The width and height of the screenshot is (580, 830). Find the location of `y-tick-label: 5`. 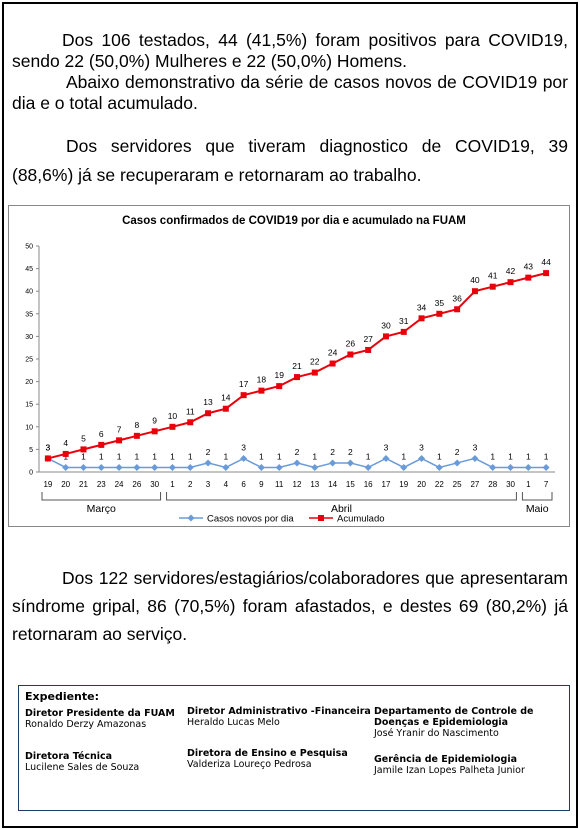

y-tick-label: 5 is located at coordinates (31, 450).